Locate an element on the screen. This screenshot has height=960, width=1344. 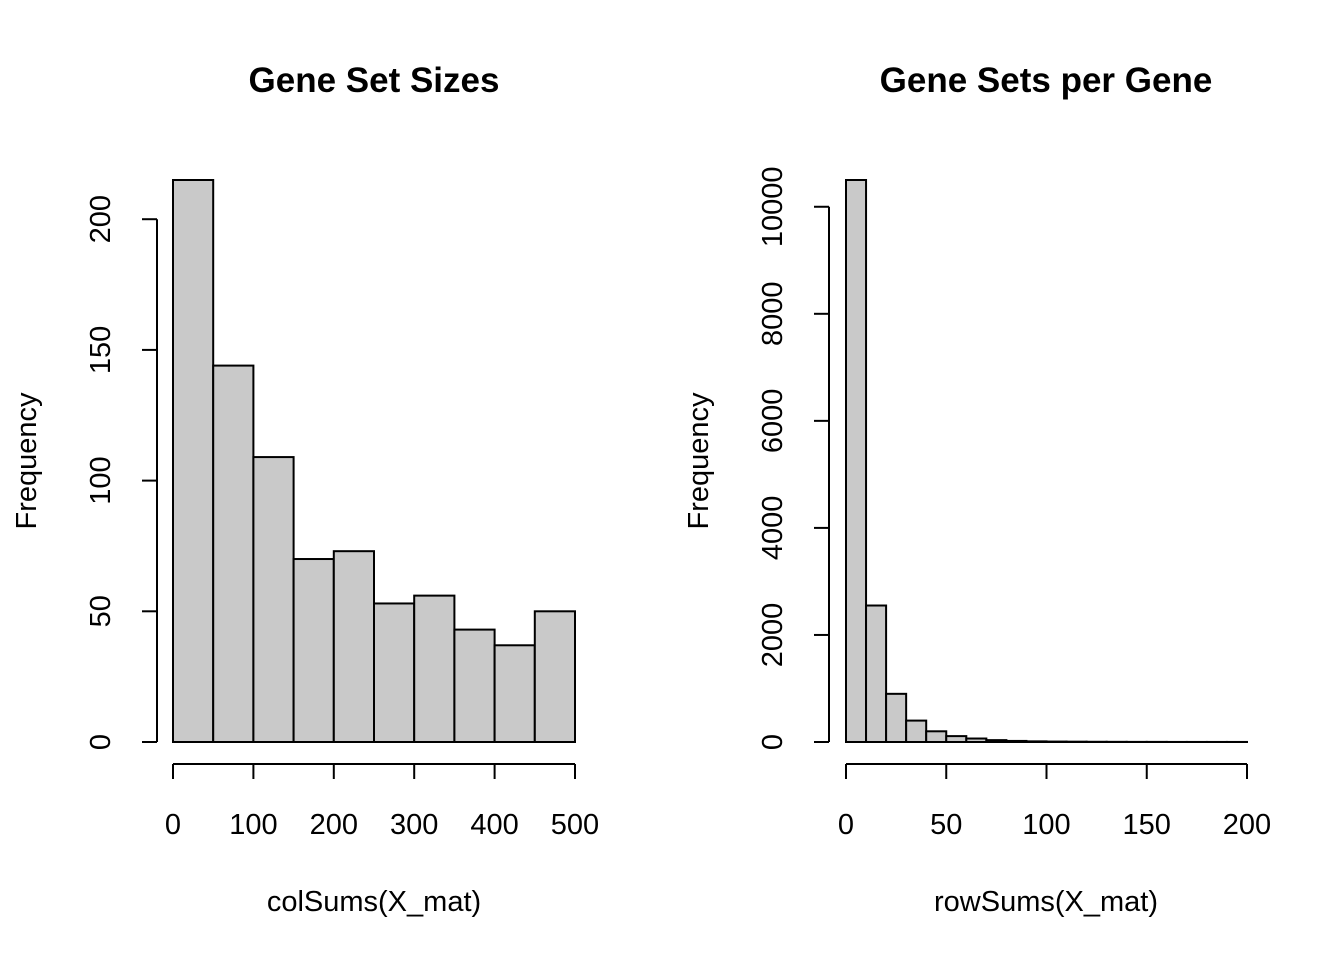
x-axis: 0 50 100 150 200 is located at coordinates (1054, 802).